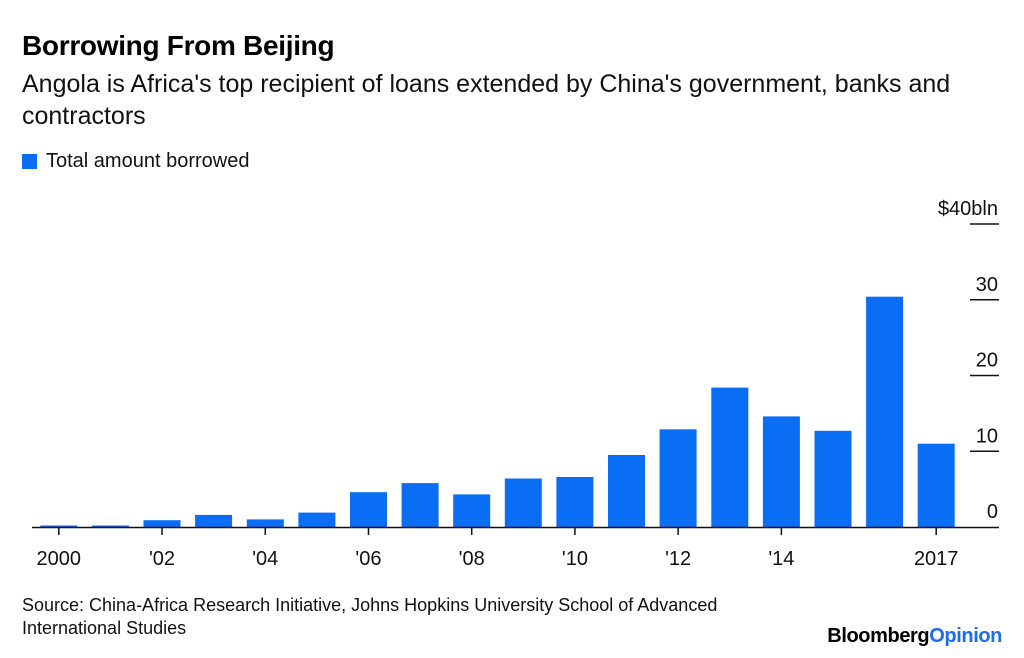 This screenshot has width=1024, height=658. Describe the element at coordinates (420, 505) in the screenshot. I see `bar-2007` at that location.